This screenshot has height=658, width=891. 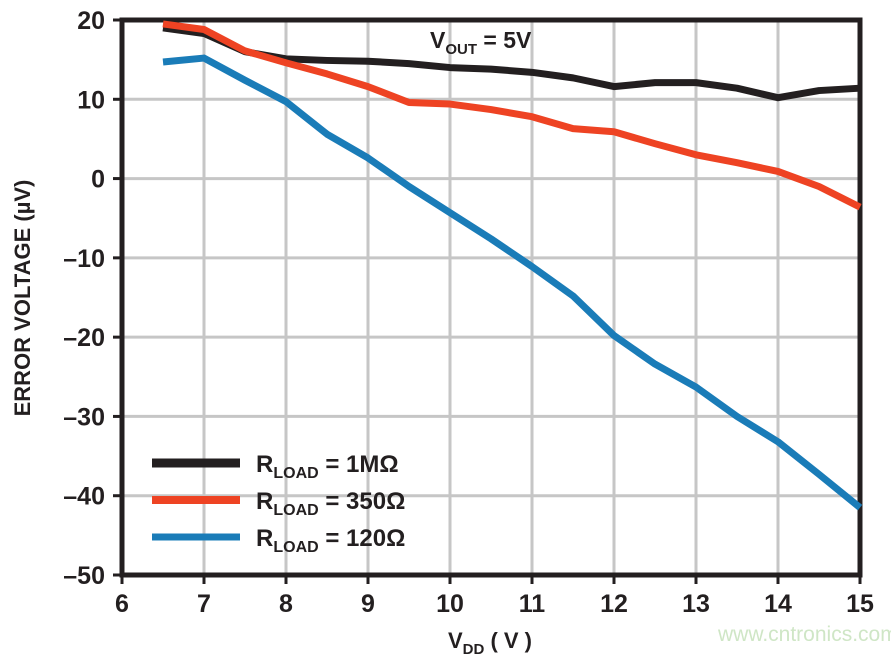 I want to click on x-tick-label: 13, so click(x=696, y=604).